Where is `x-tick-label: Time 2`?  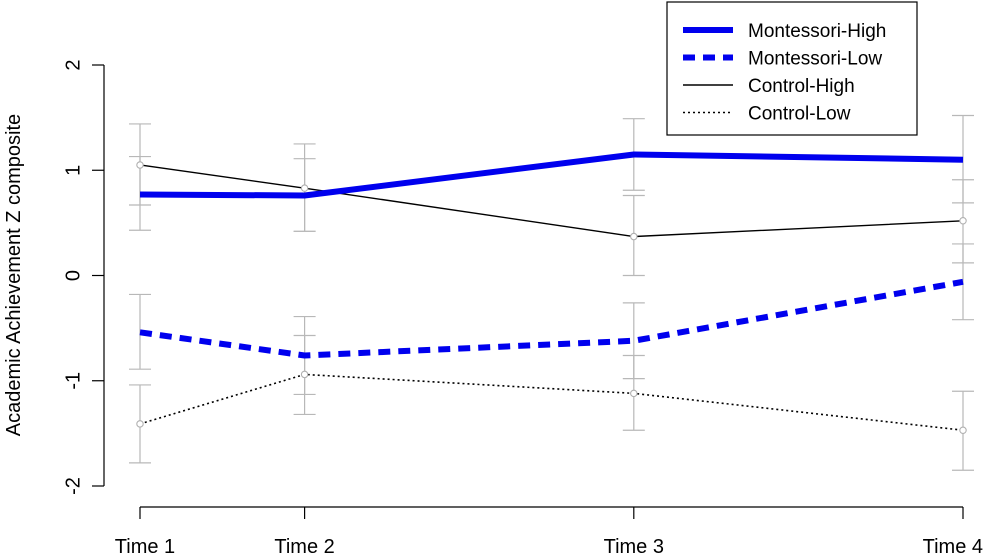
x-tick-label: Time 2 is located at coordinates (304, 546).